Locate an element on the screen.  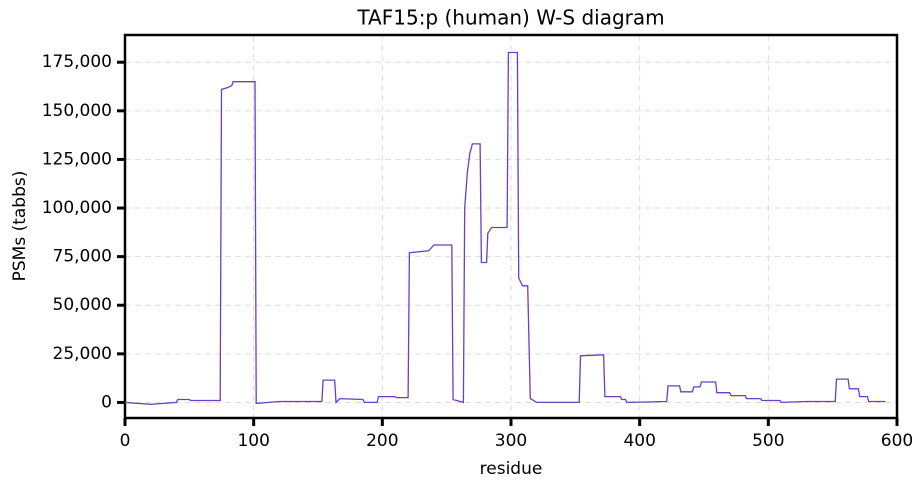
x-tick-label: 500 is located at coordinates (768, 441).